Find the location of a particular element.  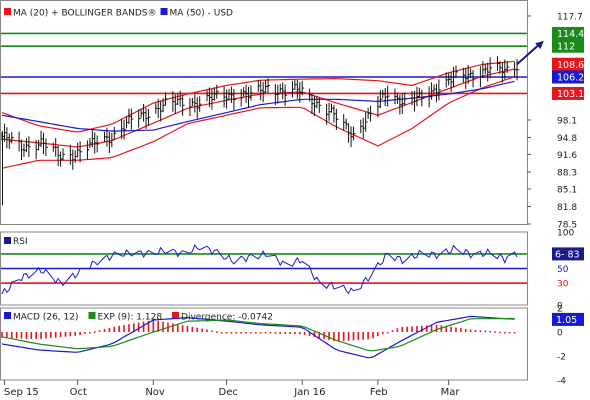

x-tick-label: Feb is located at coordinates (379, 392).